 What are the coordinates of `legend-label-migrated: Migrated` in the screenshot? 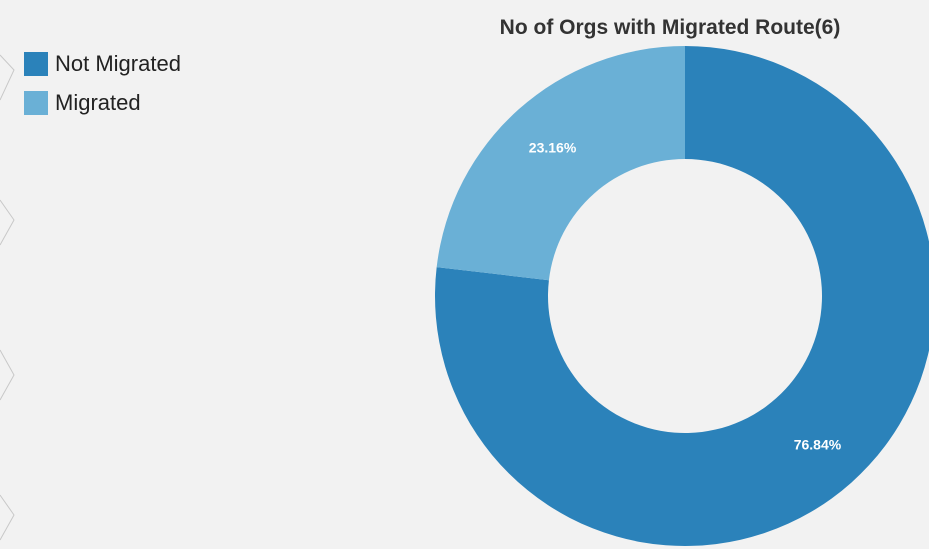 It's located at (98, 102).